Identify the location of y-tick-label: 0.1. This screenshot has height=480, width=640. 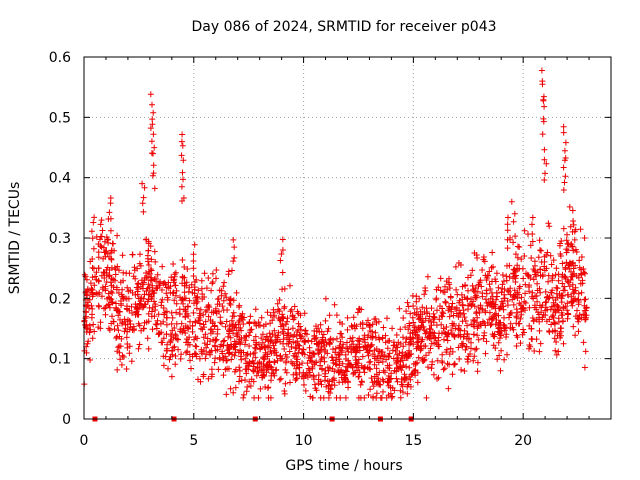
(60, 360).